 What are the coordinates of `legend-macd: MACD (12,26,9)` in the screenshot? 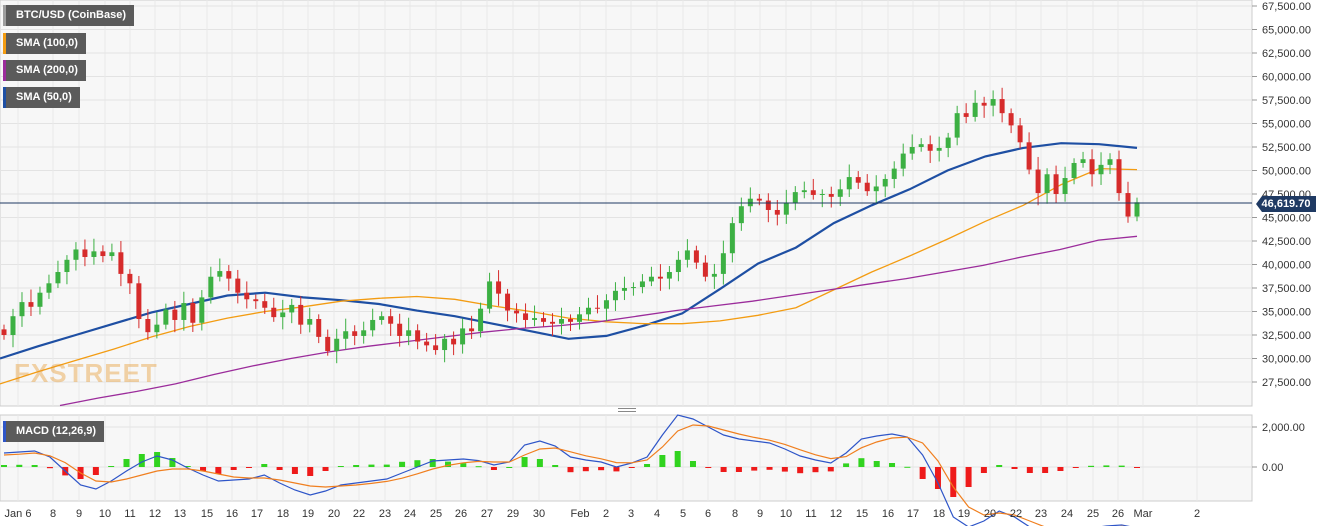 It's located at (54, 431).